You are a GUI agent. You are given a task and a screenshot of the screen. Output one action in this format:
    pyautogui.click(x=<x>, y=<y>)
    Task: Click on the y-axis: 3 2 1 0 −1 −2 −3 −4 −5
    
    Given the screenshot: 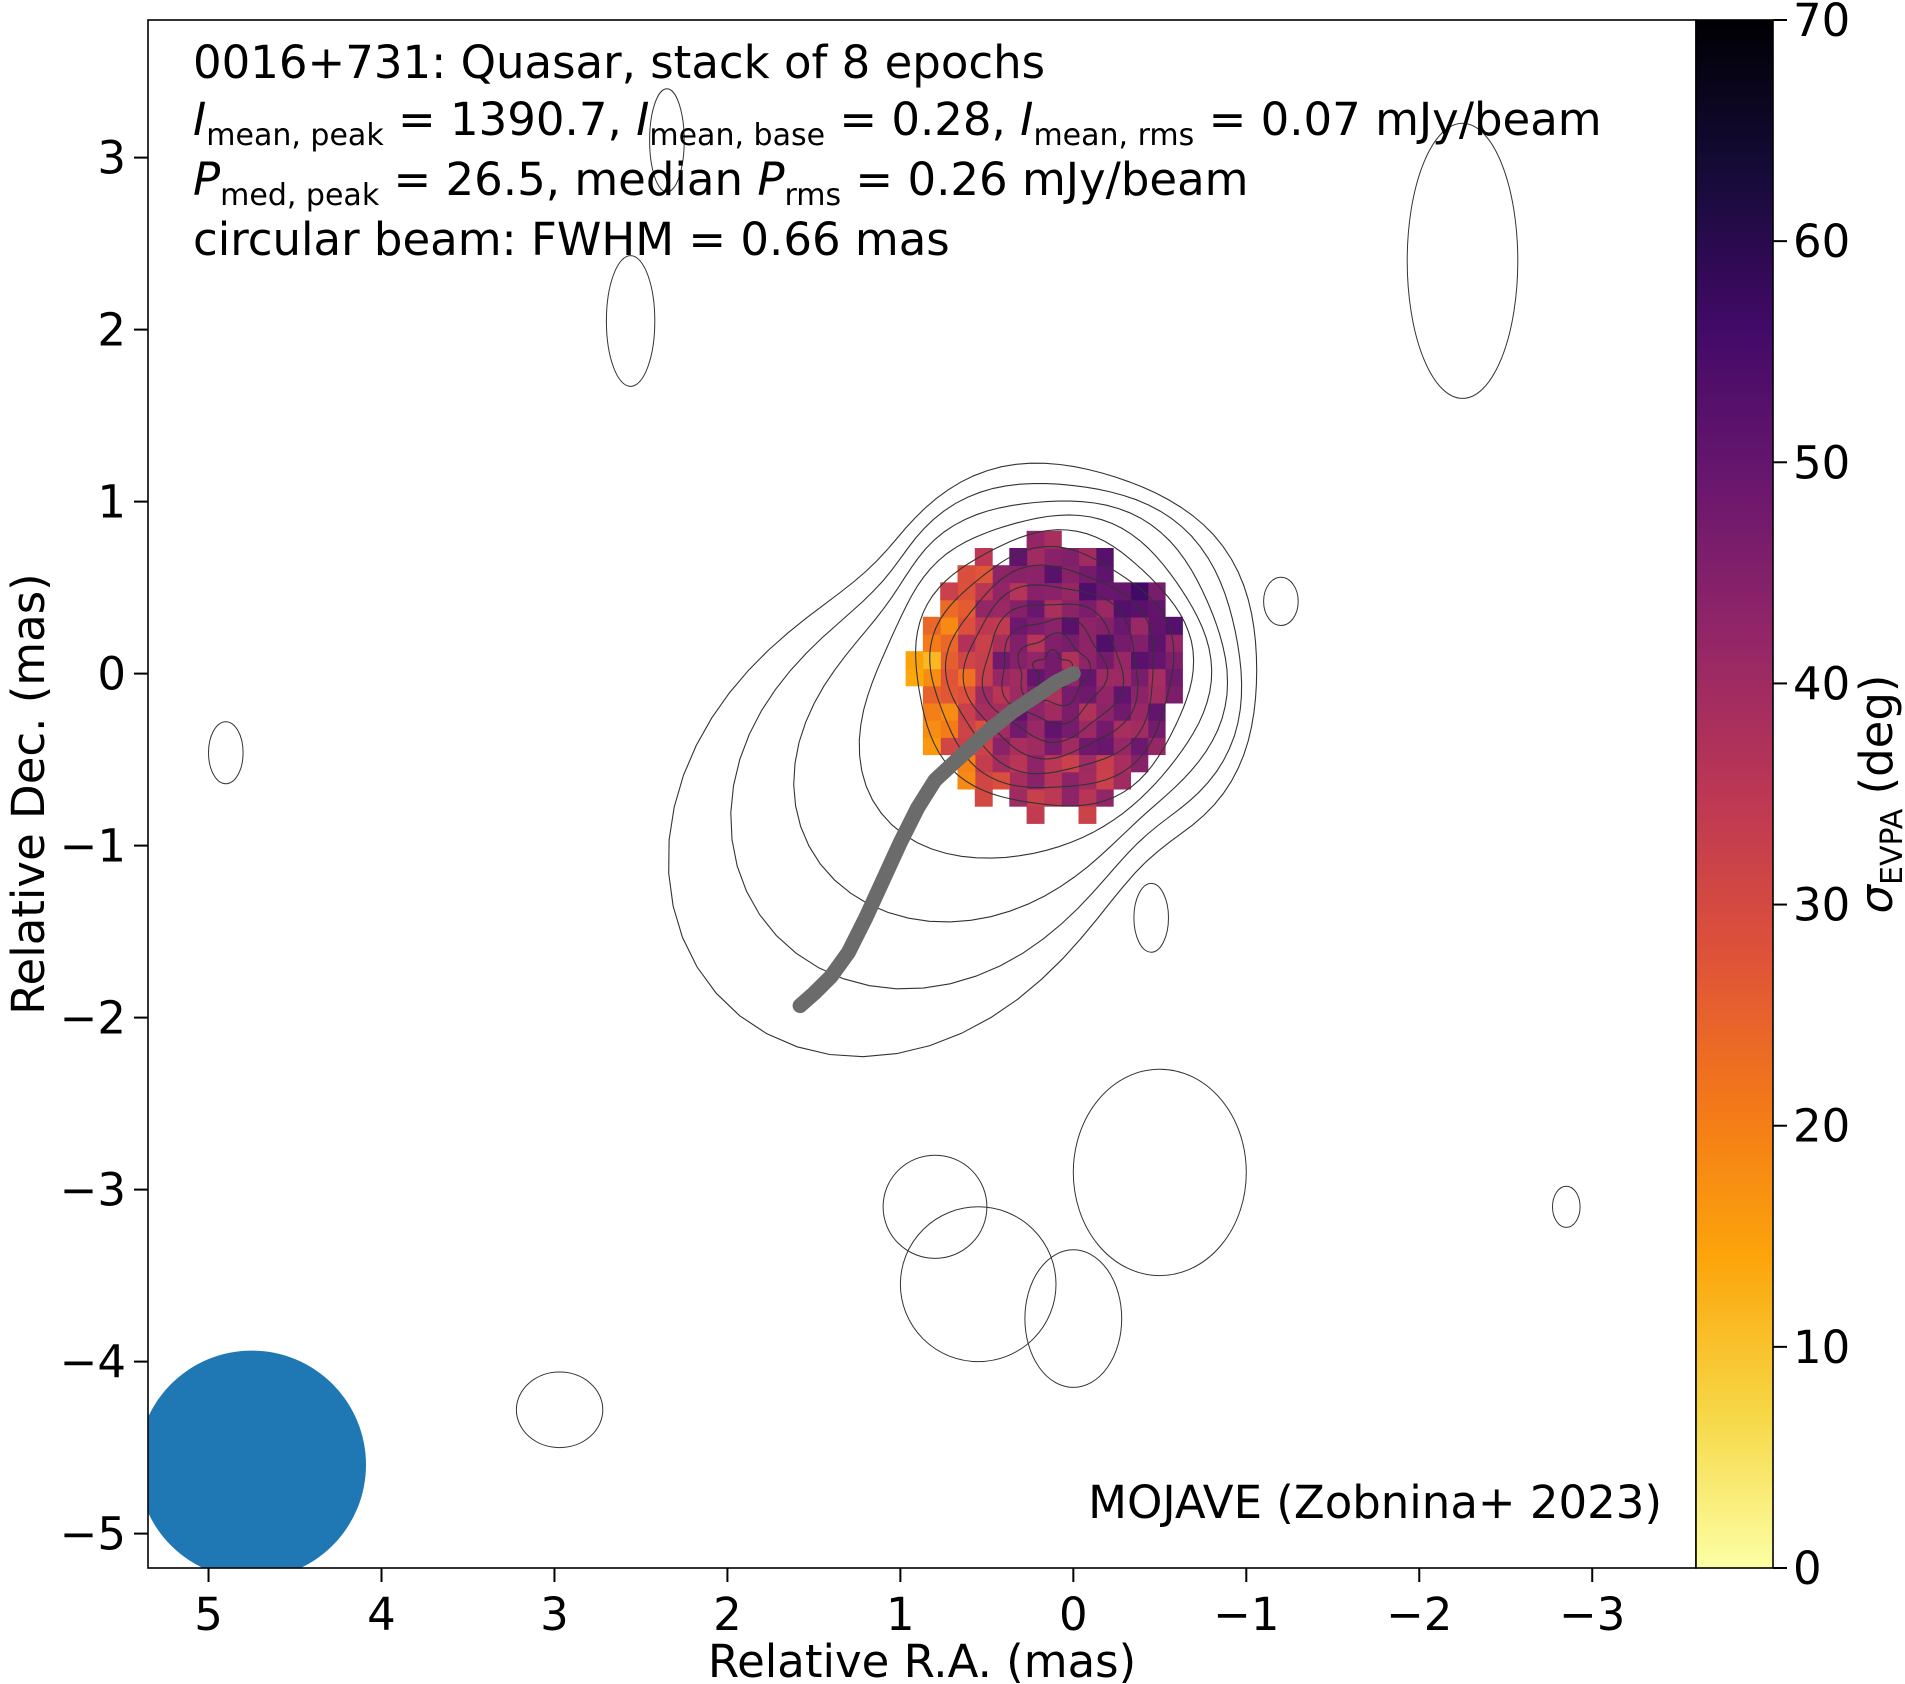 What is the action you would take?
    pyautogui.click(x=104, y=846)
    